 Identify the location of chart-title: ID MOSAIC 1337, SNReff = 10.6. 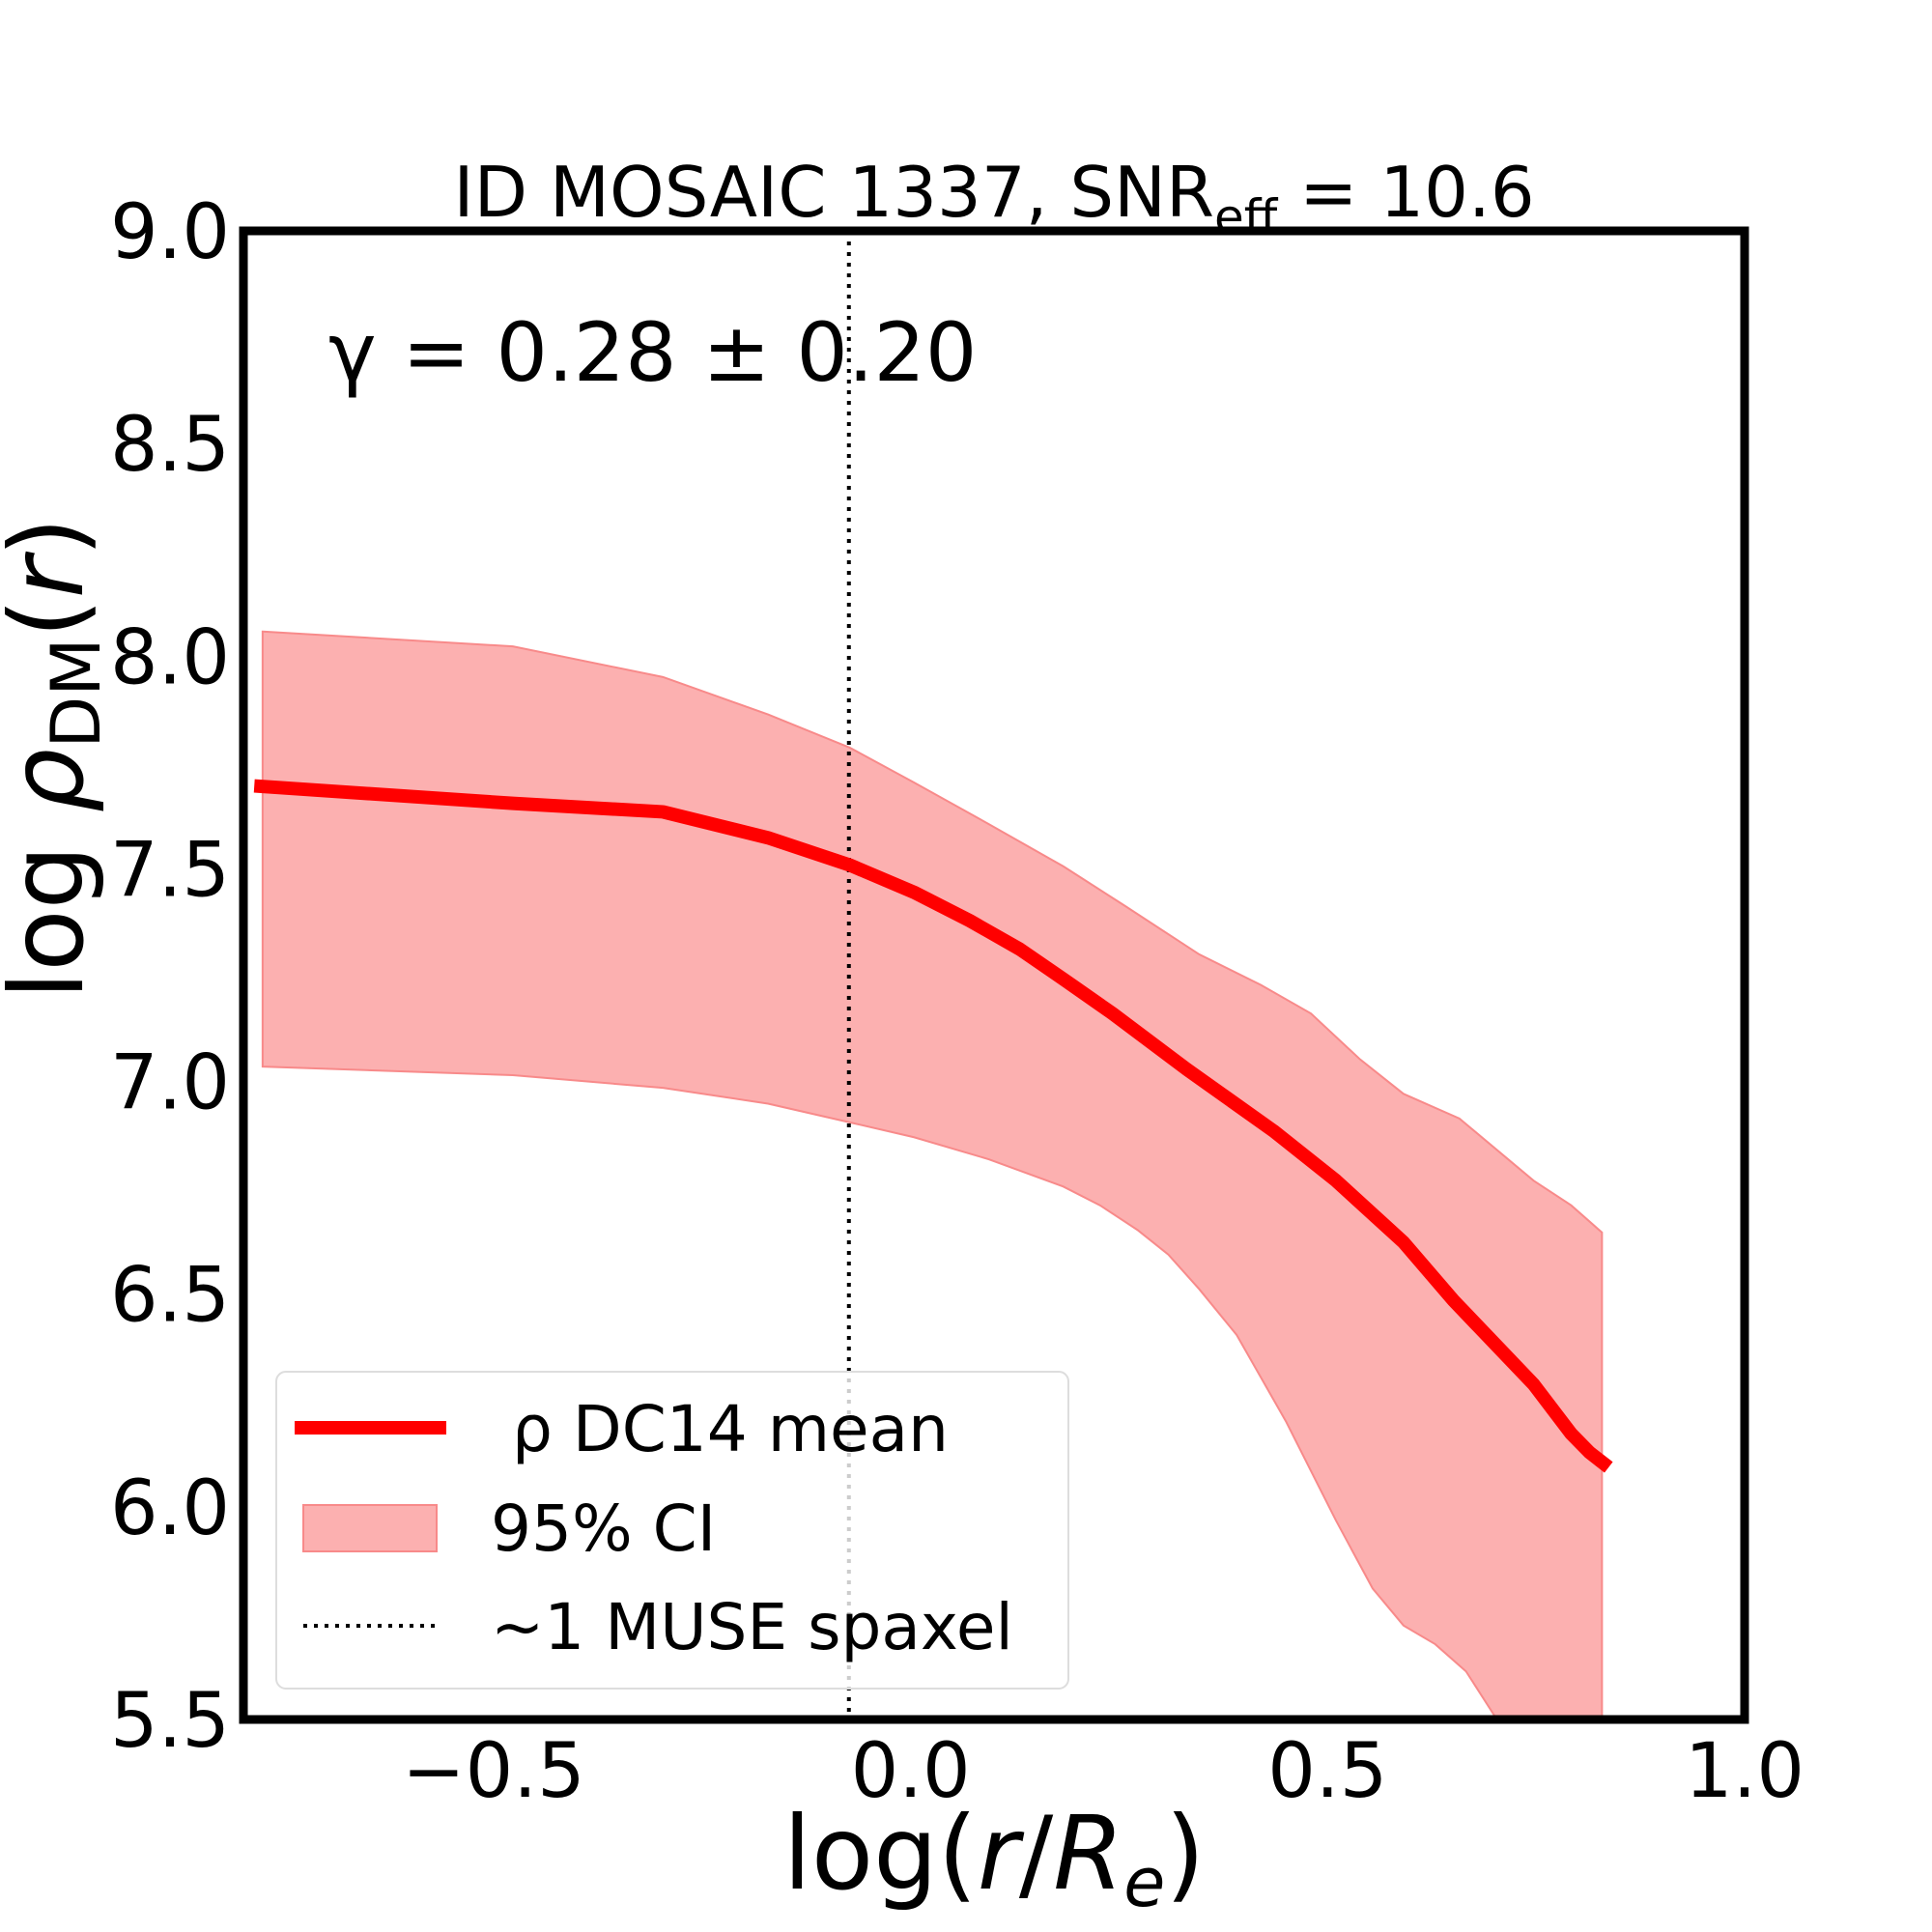
(993, 198).